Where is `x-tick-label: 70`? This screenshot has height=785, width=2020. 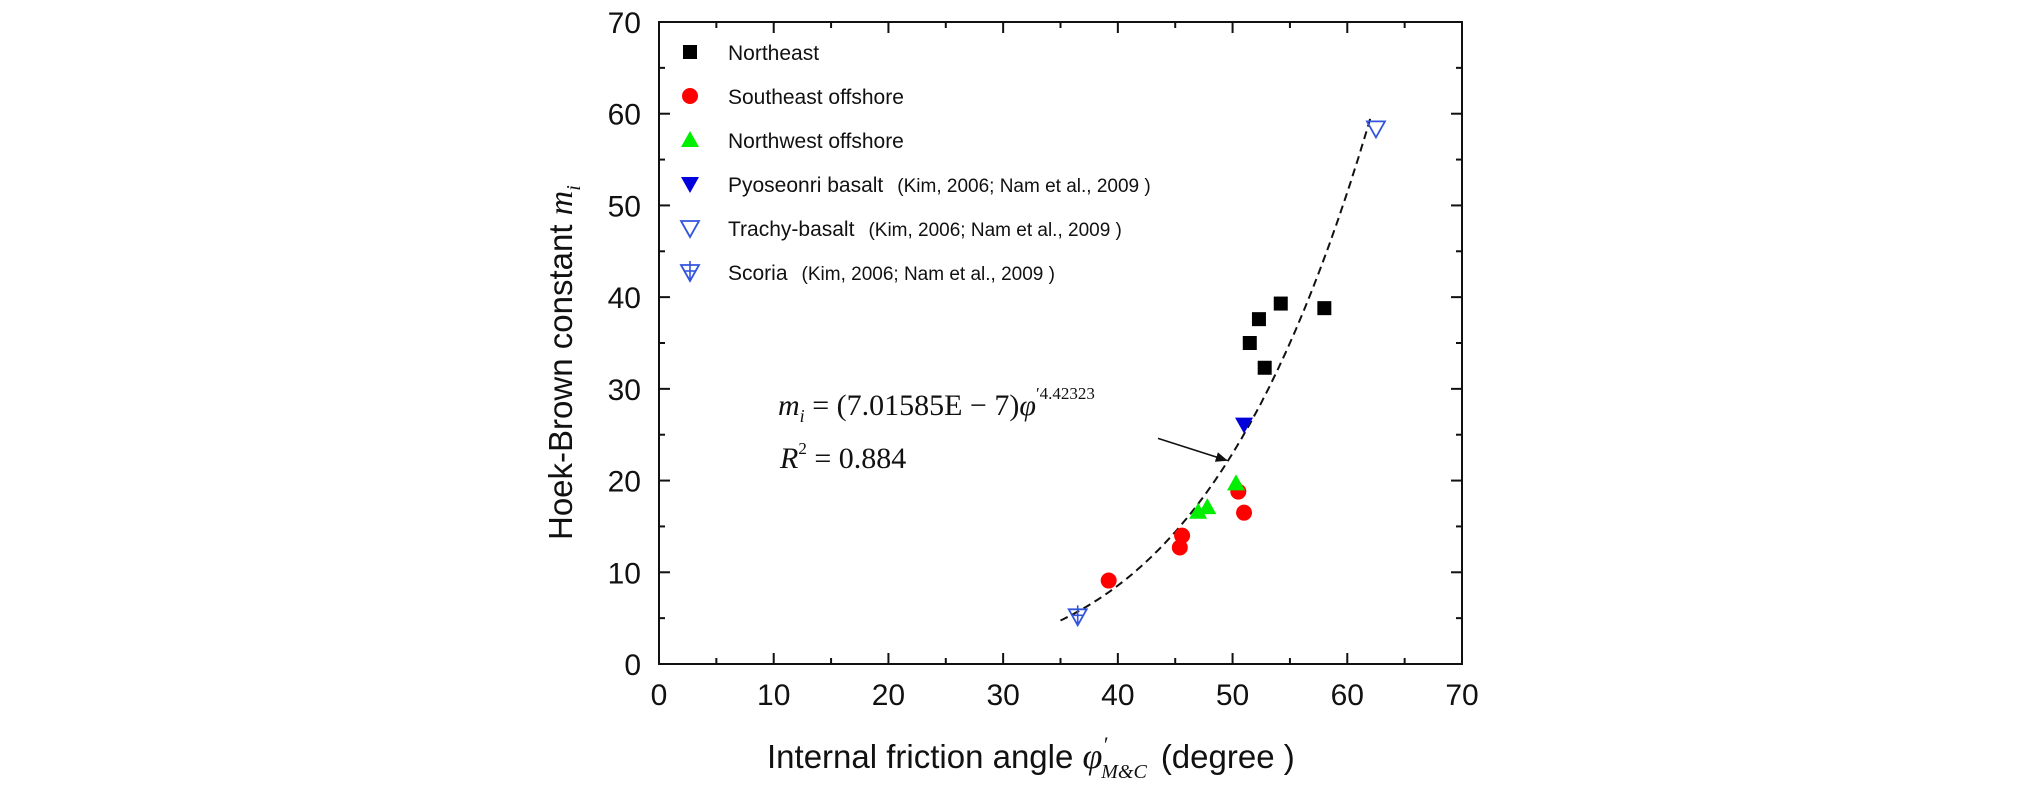 x-tick-label: 70 is located at coordinates (1461, 695).